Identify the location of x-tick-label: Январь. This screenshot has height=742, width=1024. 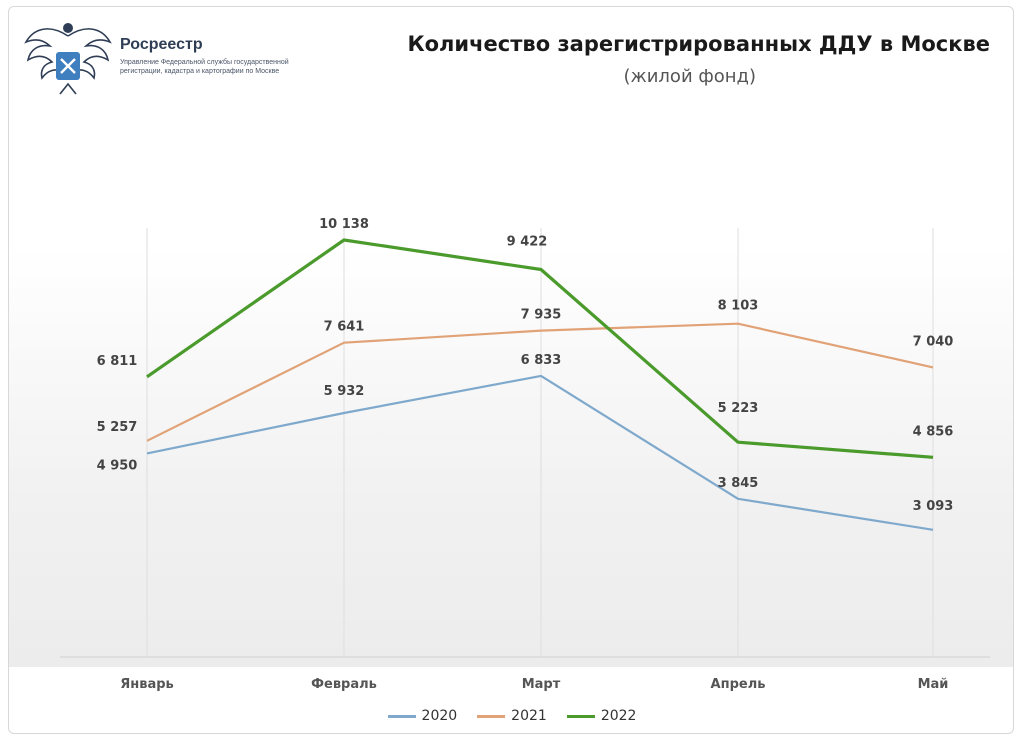
(147, 684).